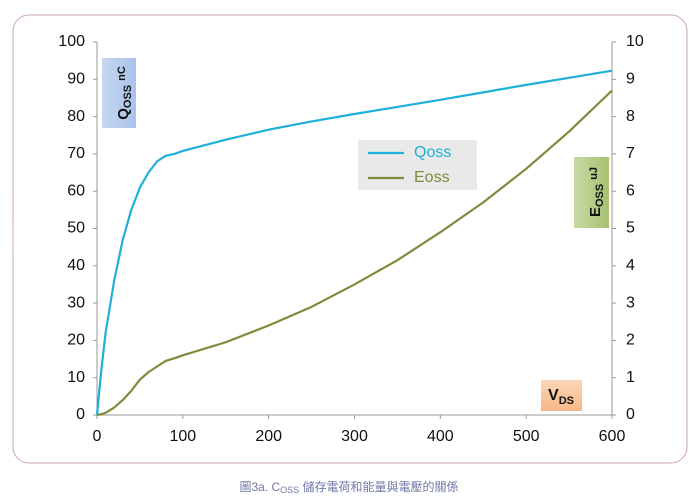 The width and height of the screenshot is (698, 499). I want to click on x-label: VDS, so click(561, 397).